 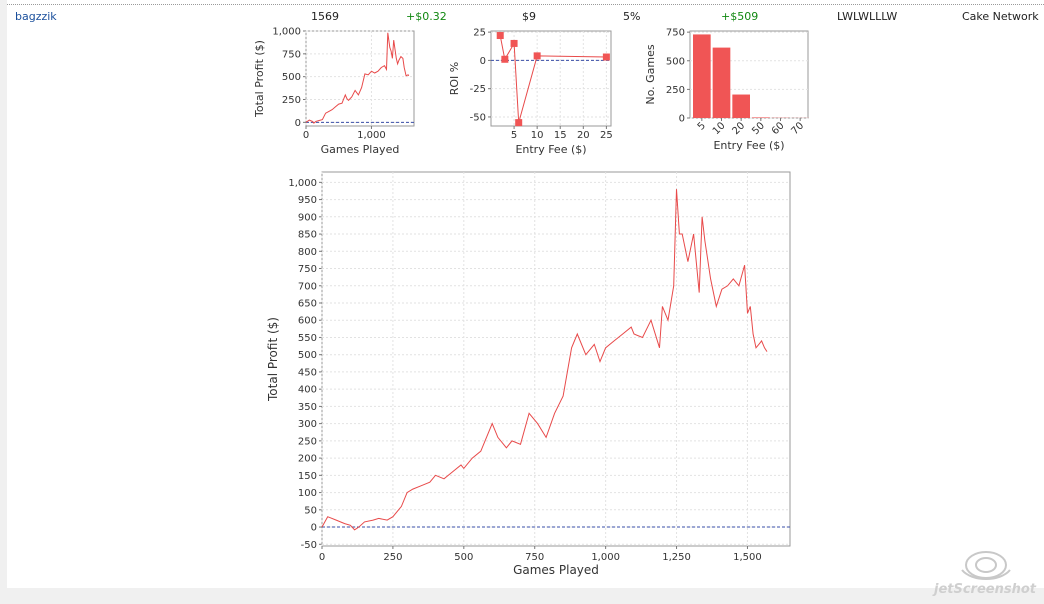 I want to click on y-tick-label: 550, so click(x=307, y=338).